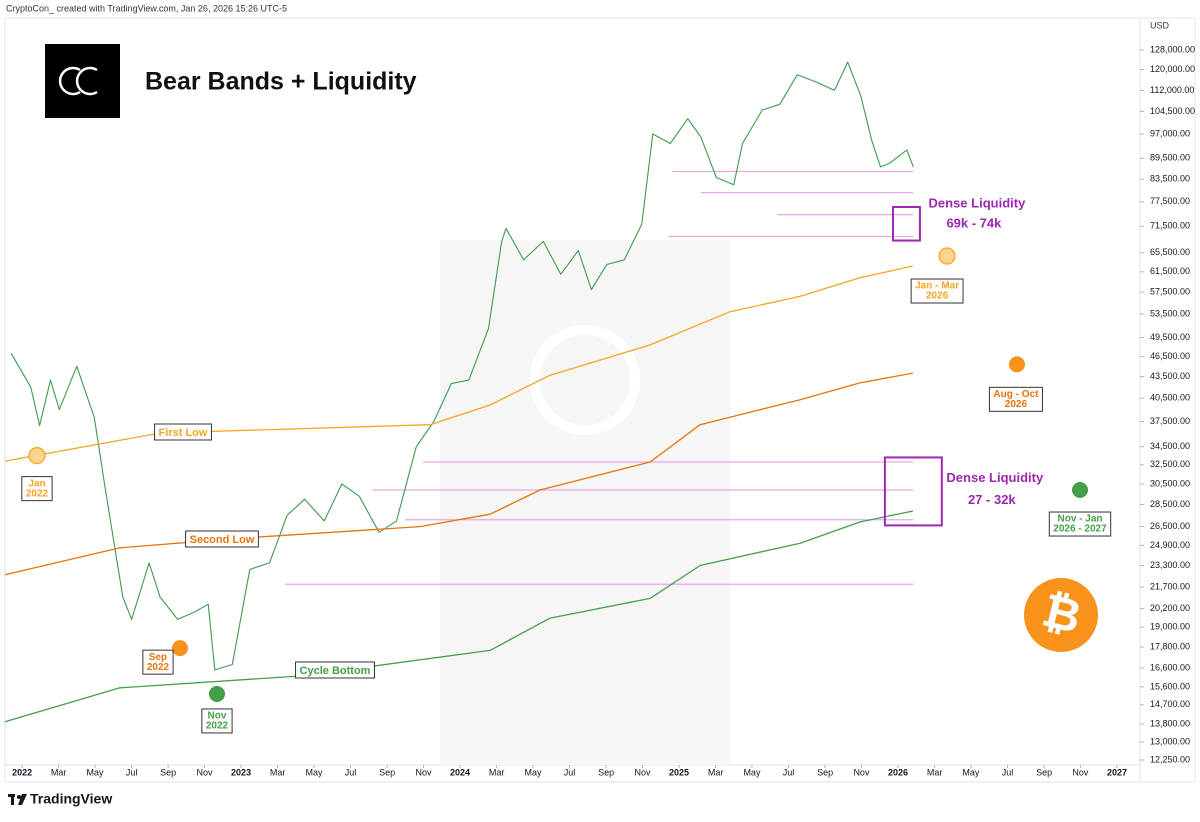  Describe the element at coordinates (1170, 686) in the screenshot. I see `y-tick-label: 15,600.00` at that location.